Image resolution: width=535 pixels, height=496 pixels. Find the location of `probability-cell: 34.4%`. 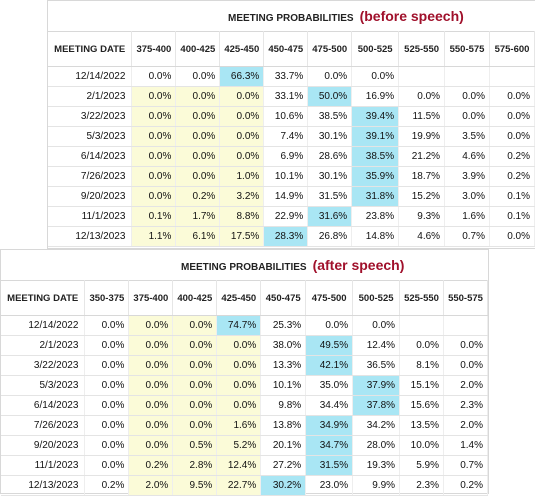

probability-cell: 34.4% is located at coordinates (329, 405).